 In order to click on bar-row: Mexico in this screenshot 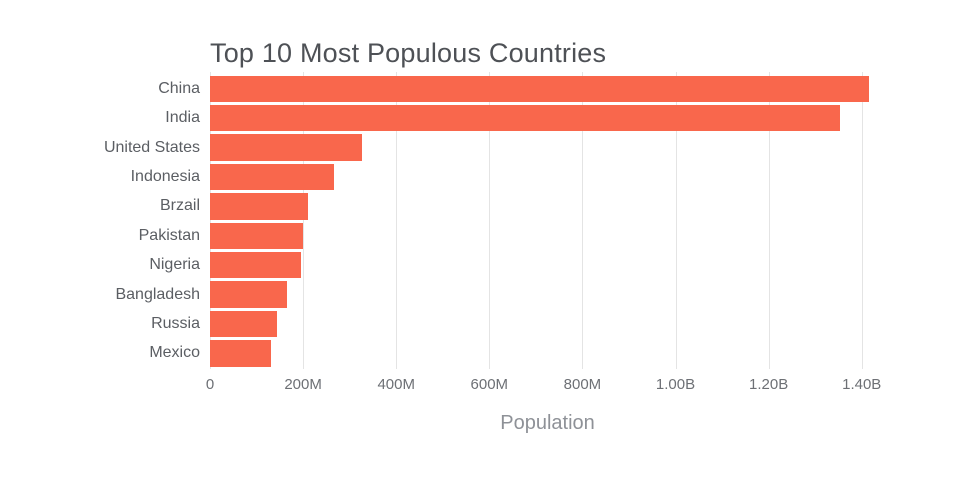, I will do `click(517, 353)`.